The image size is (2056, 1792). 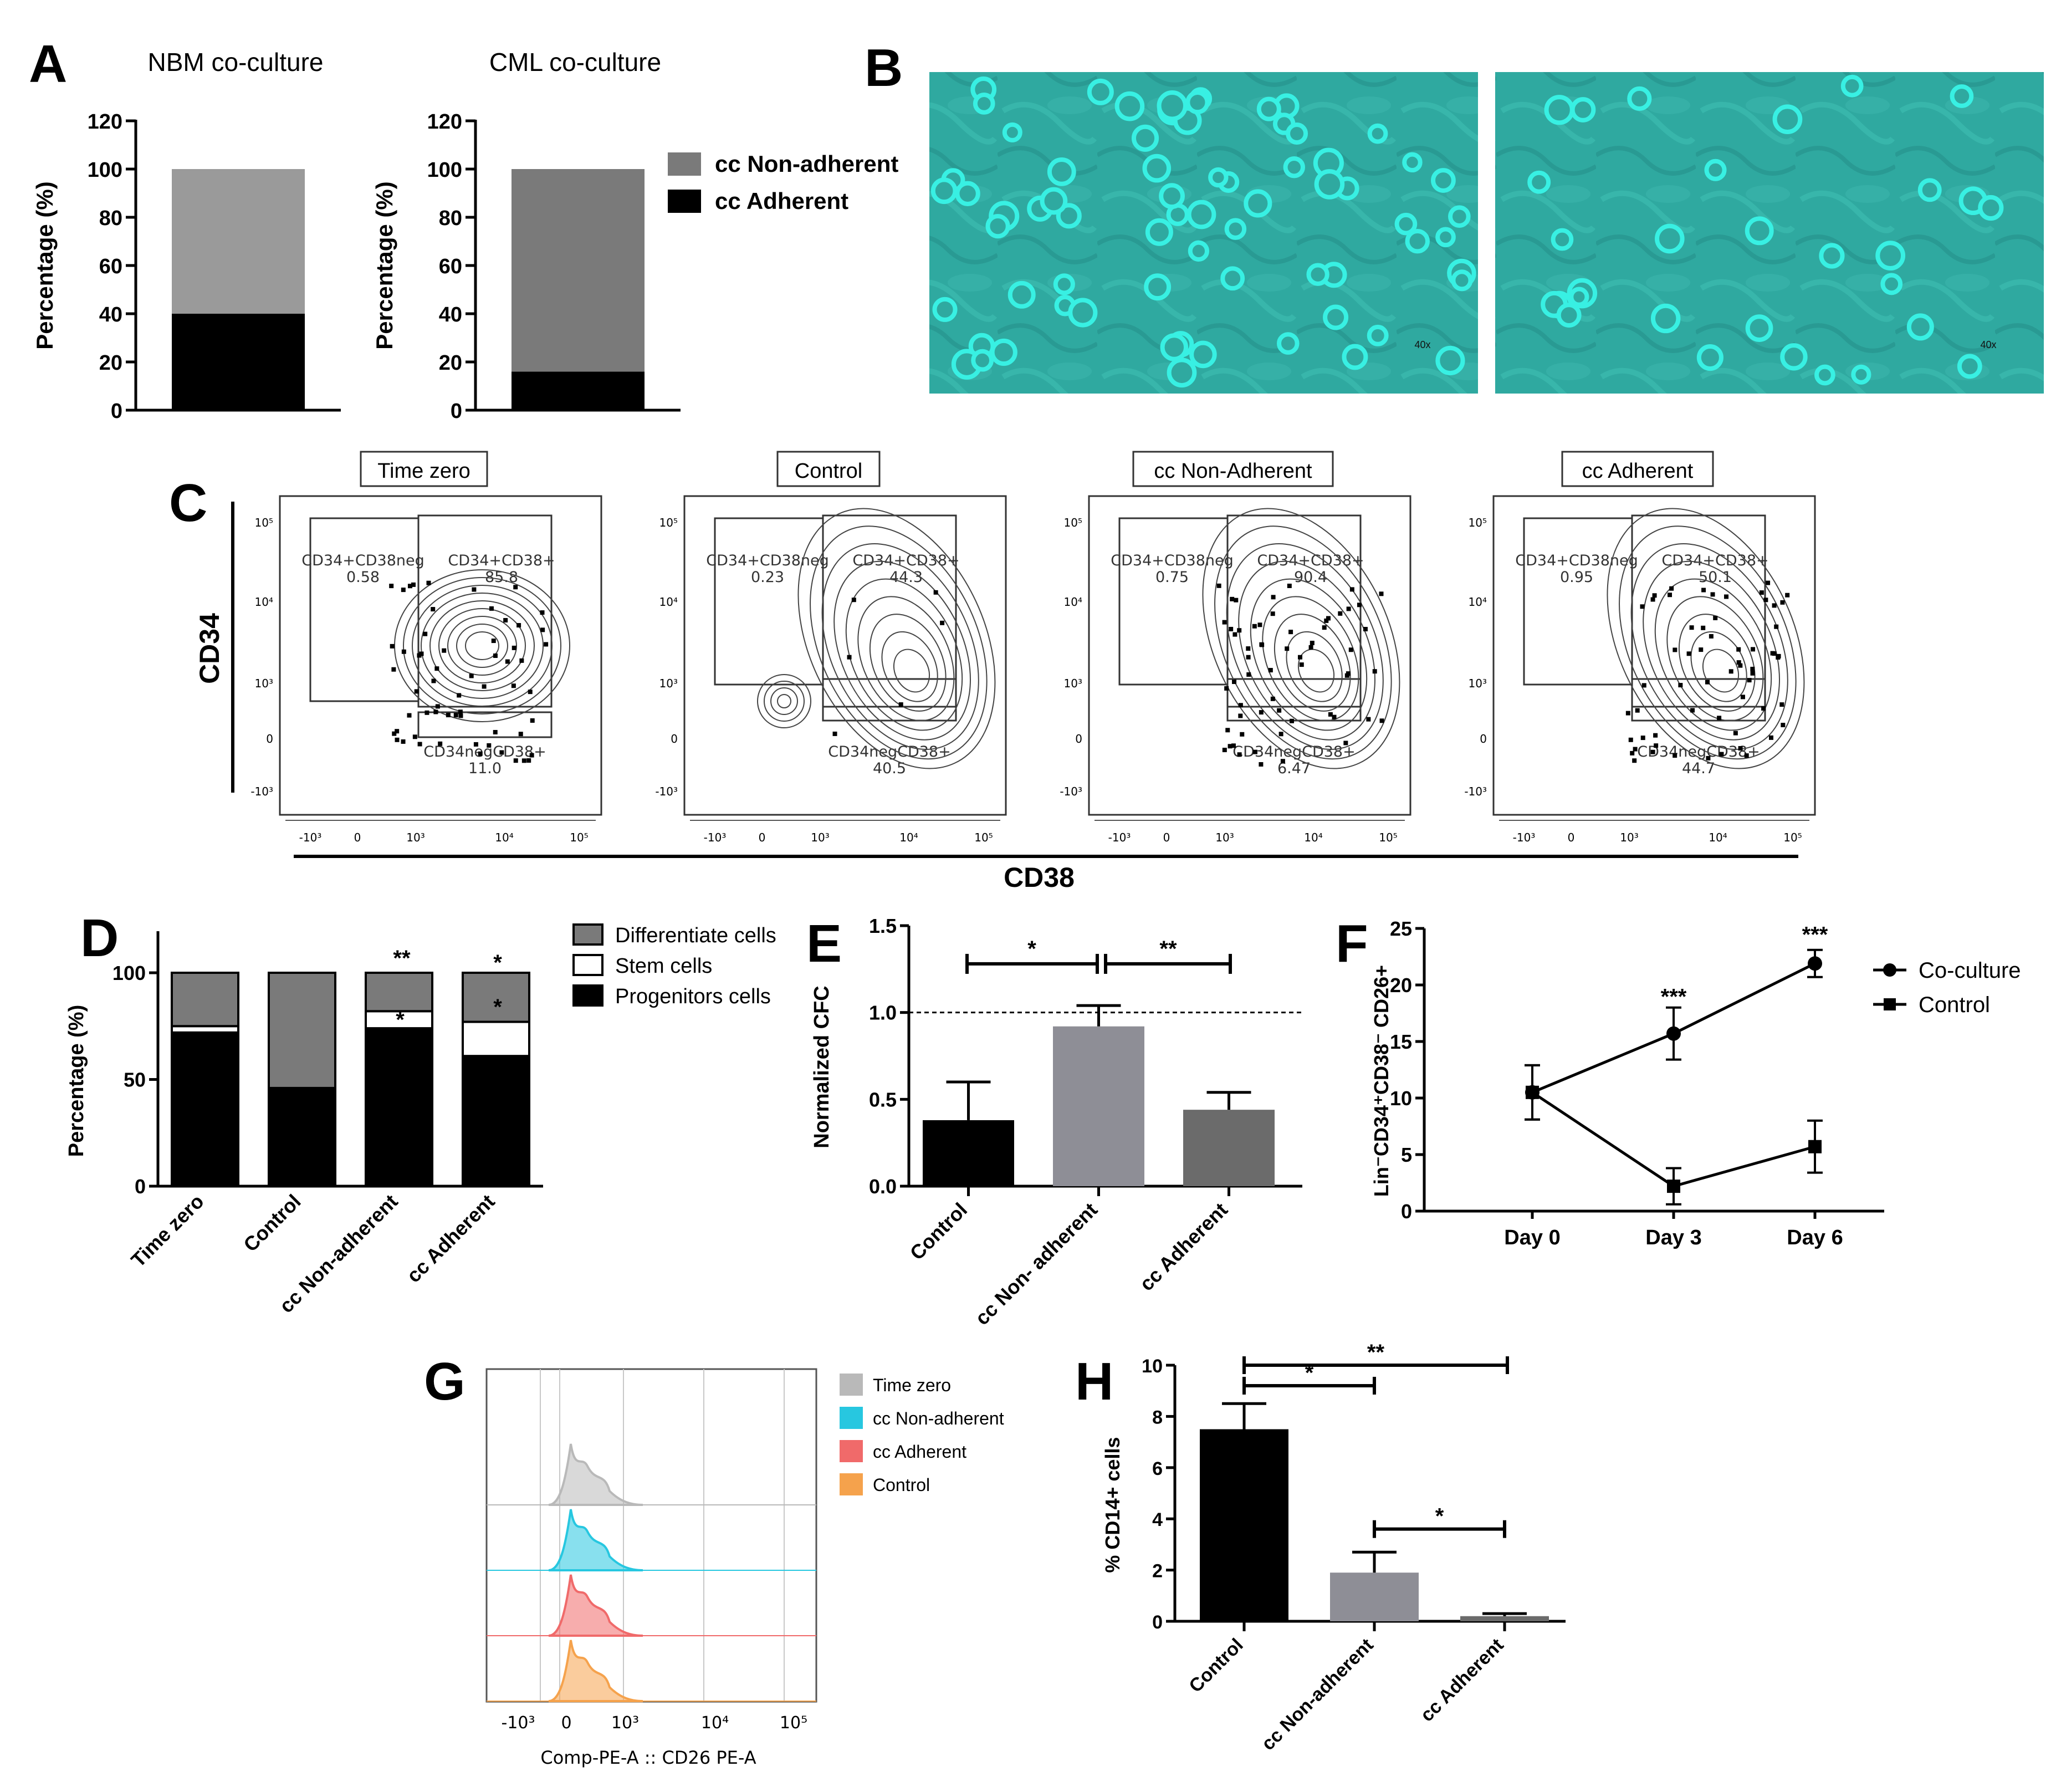 What do you see at coordinates (579, 837) in the screenshot?
I see `c-x-tick-label: 10⁵` at bounding box center [579, 837].